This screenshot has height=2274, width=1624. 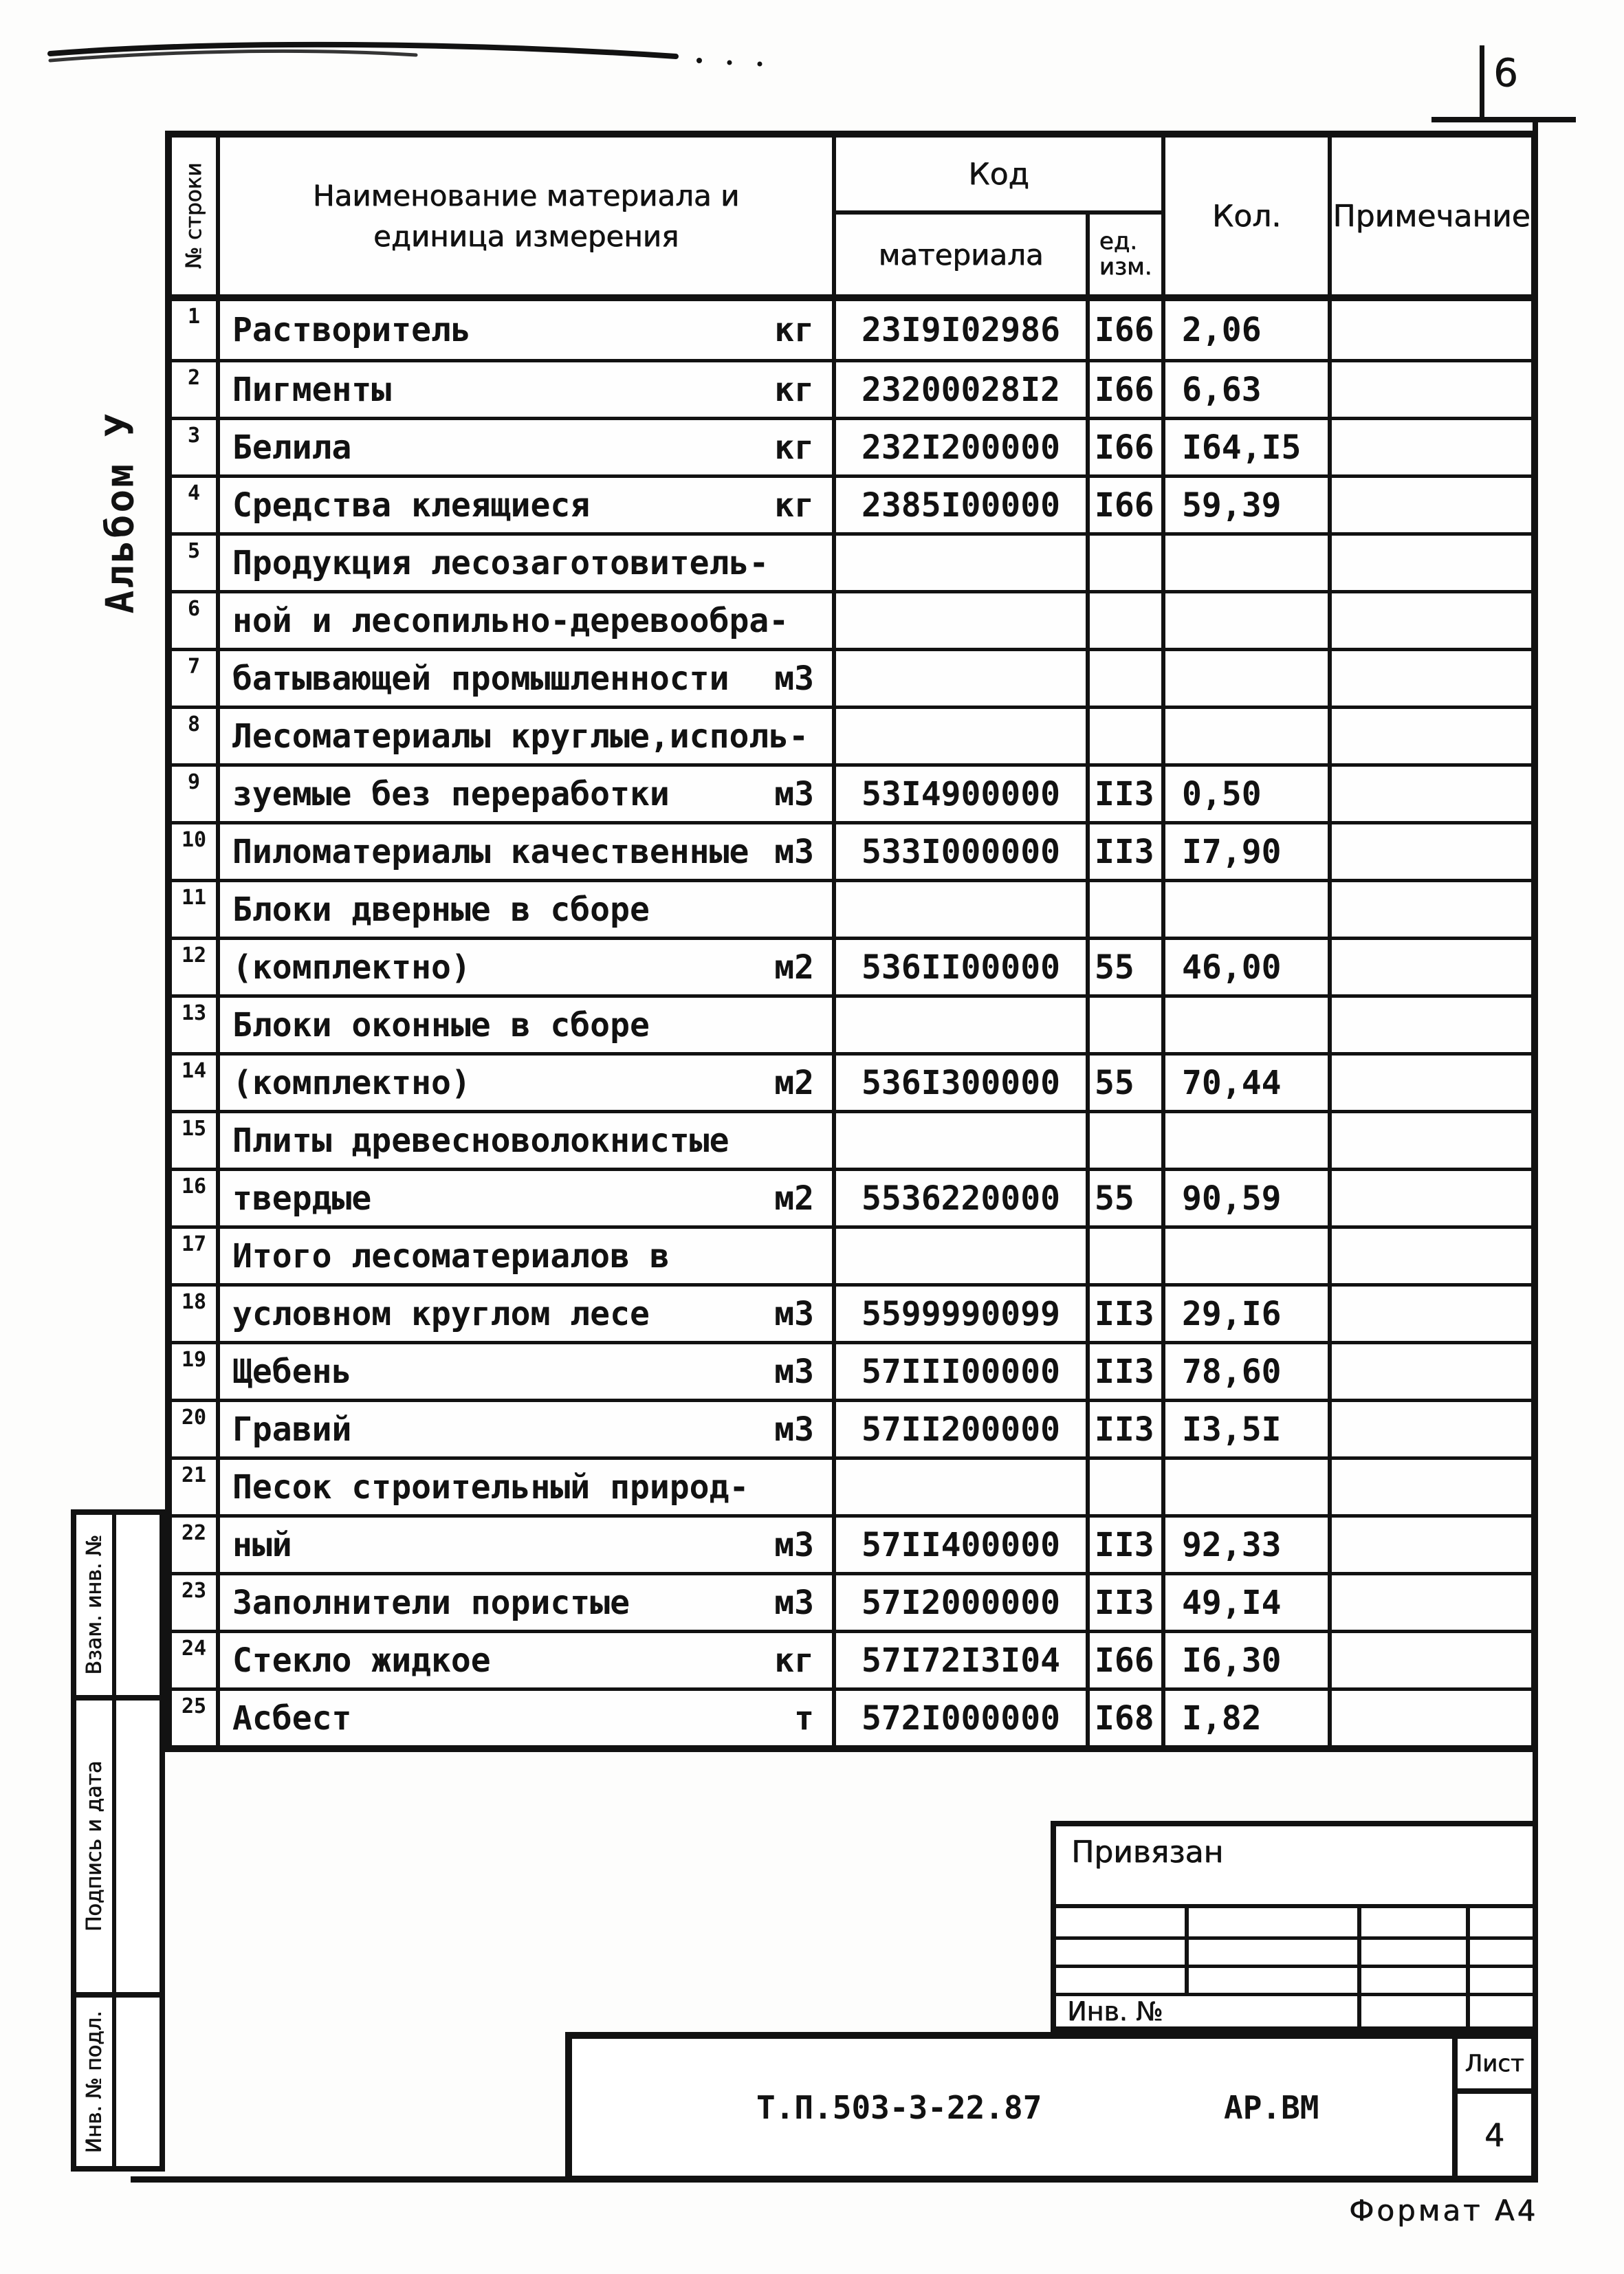 I want to click on table-row: 11 Блоки дверные в сборе, so click(x=851, y=908).